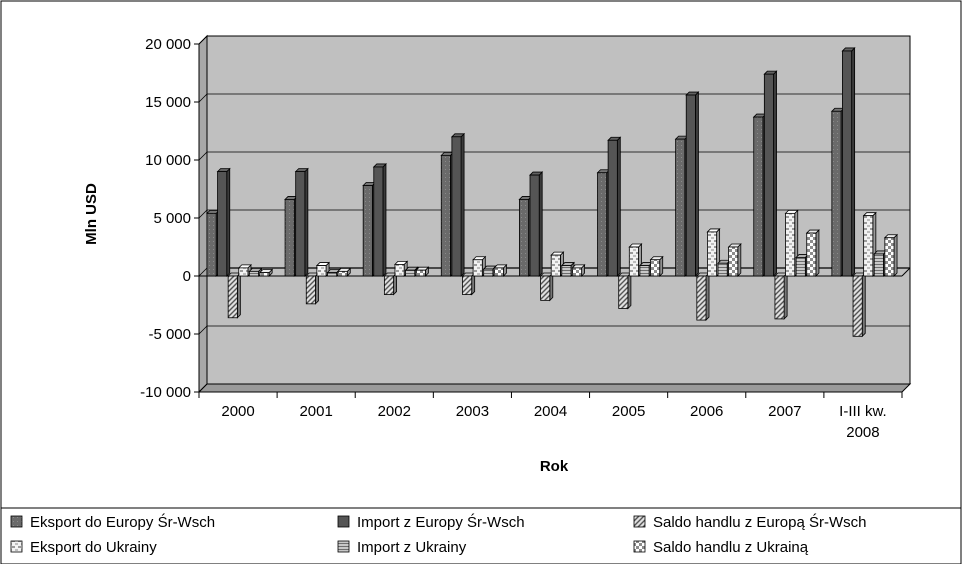  I want to click on y-tick-label: -10 000, so click(165, 392).